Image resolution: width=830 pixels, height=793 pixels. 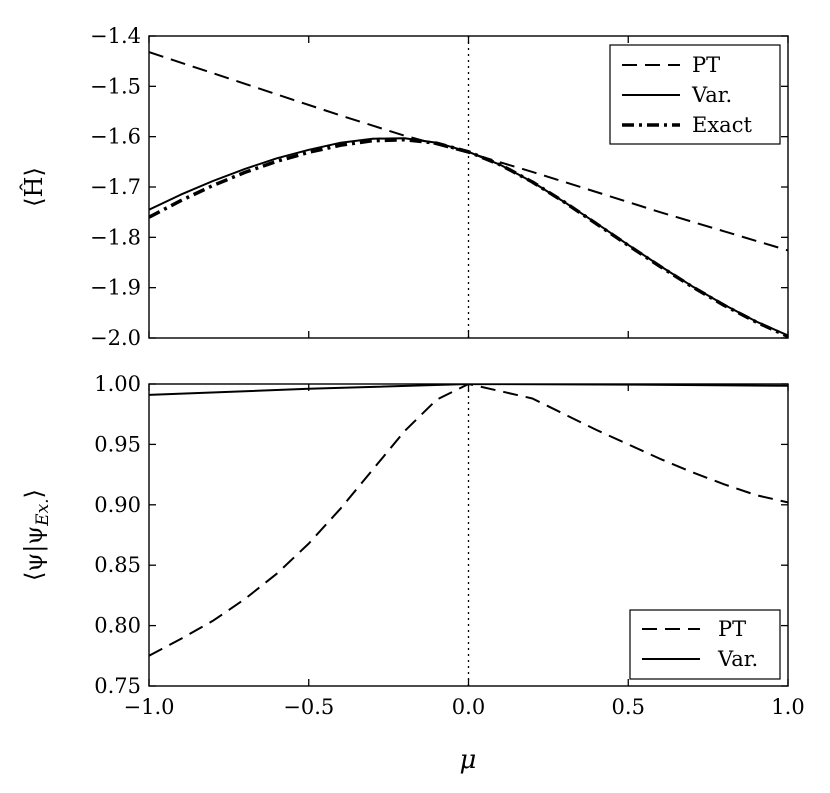 What do you see at coordinates (34, 493) in the screenshot?
I see `bottom-y-axis-label-close: ⟩` at bounding box center [34, 493].